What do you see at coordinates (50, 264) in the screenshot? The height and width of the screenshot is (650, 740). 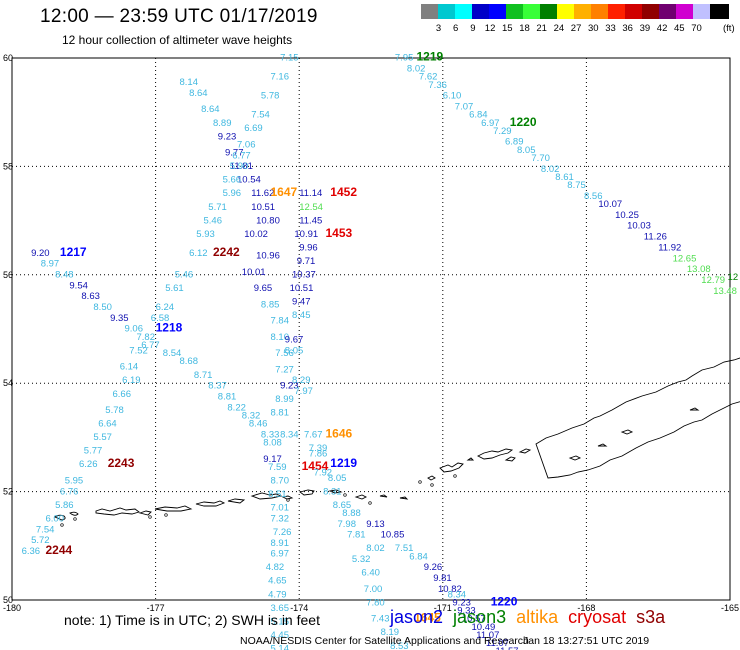 I see `wave-height-value: 8.97` at bounding box center [50, 264].